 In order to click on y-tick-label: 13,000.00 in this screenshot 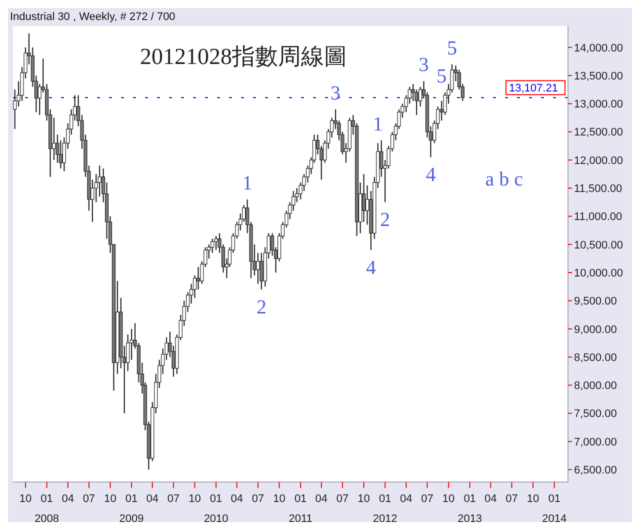, I will do `click(598, 104)`.